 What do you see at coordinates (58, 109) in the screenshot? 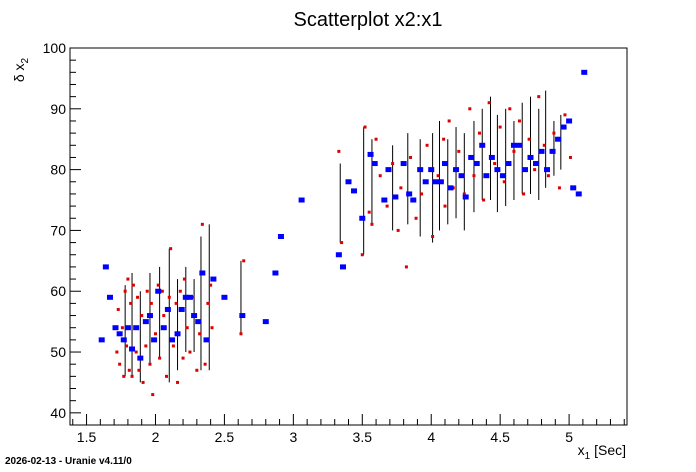
I see `y-tick-label: 90` at bounding box center [58, 109].